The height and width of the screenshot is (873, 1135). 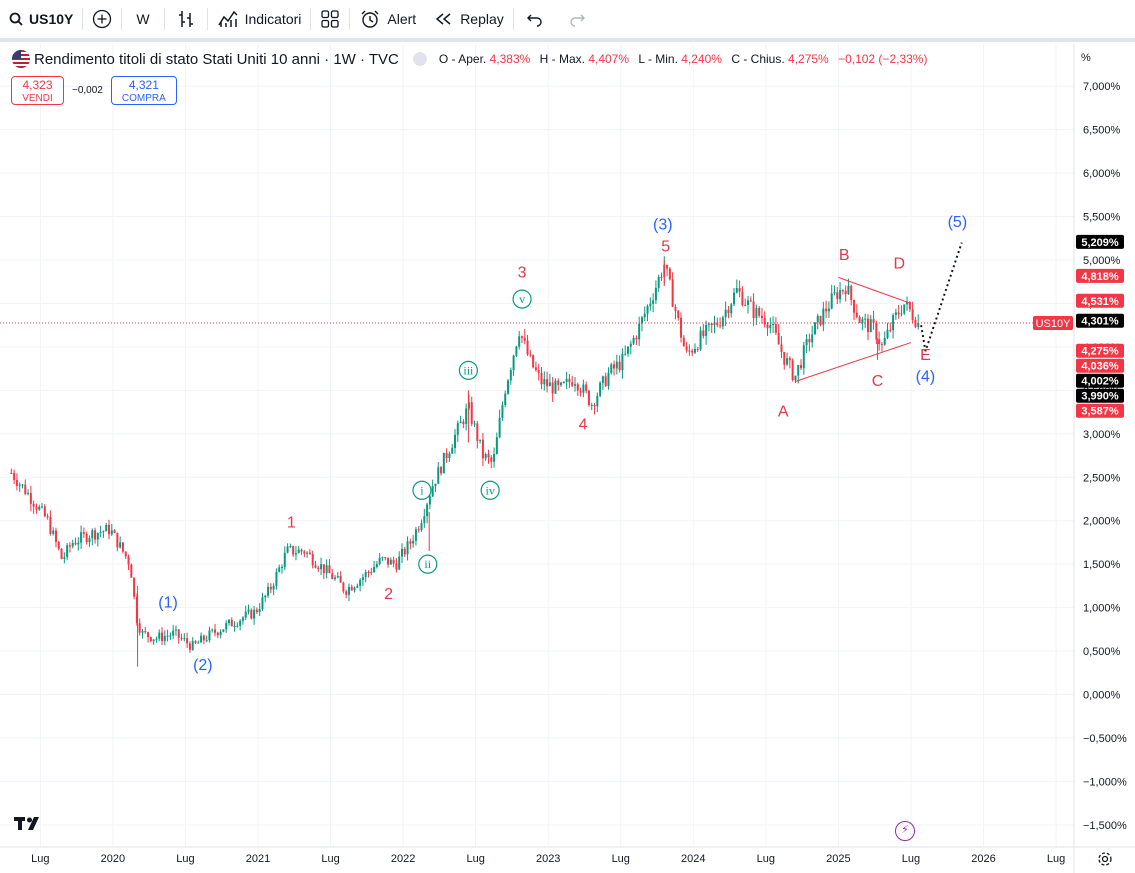 I want to click on buy-price: 4,321, so click(x=143, y=85).